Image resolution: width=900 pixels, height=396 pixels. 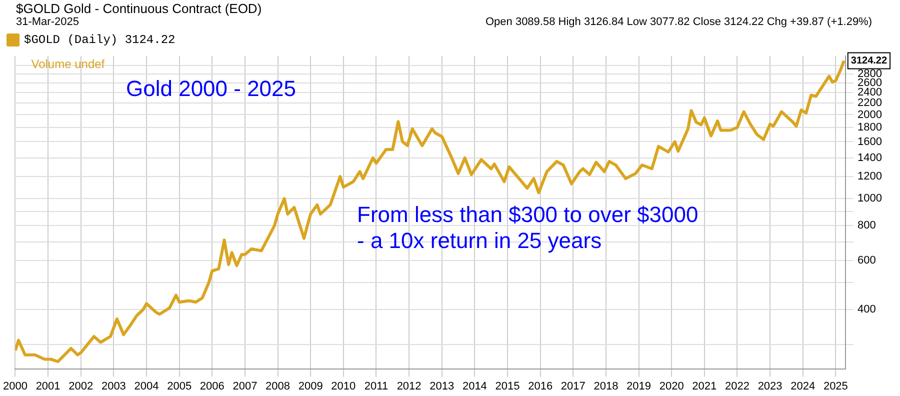 What do you see at coordinates (100, 40) in the screenshot?
I see `legend-label: $GOLD (Daily) 3124.22` at bounding box center [100, 40].